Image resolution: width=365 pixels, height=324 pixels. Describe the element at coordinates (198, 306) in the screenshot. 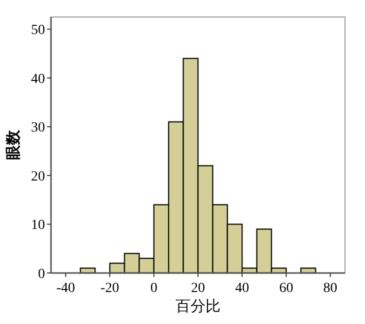

I see `x-axis-title: 百分比` at that location.